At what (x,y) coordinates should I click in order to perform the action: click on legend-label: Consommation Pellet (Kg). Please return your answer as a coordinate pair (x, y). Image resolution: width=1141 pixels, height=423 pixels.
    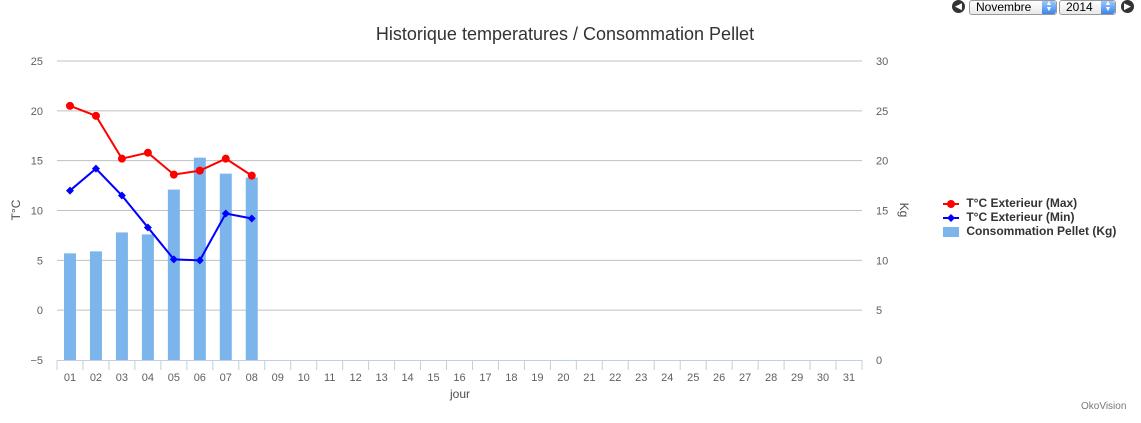
    Looking at the image, I should click on (1041, 231).